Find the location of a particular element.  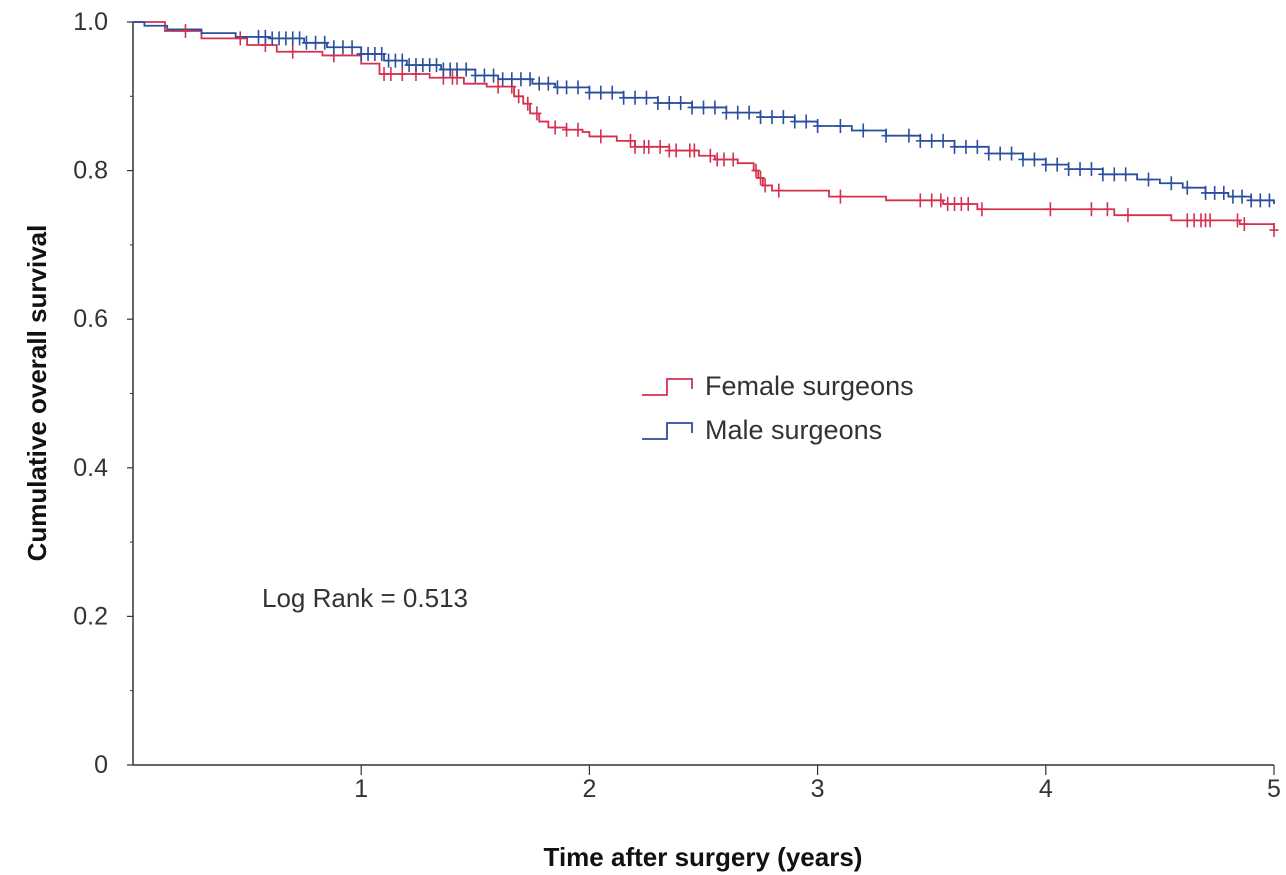

x-tick-label: 4 is located at coordinates (1046, 789).